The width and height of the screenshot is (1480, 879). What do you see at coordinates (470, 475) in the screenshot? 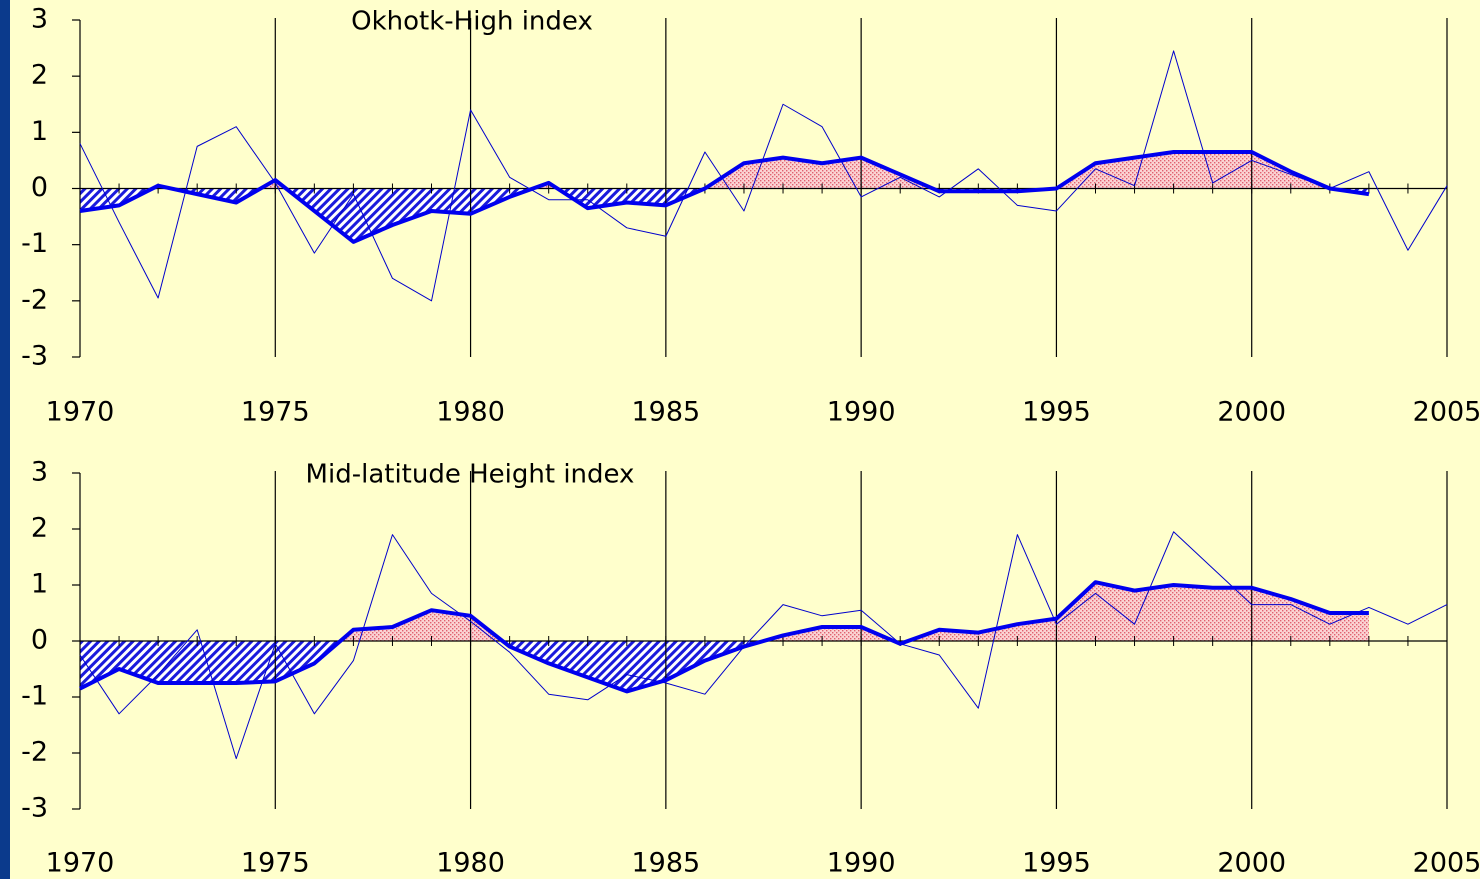
I see `chart-title: Mid-latitude Height index` at bounding box center [470, 475].